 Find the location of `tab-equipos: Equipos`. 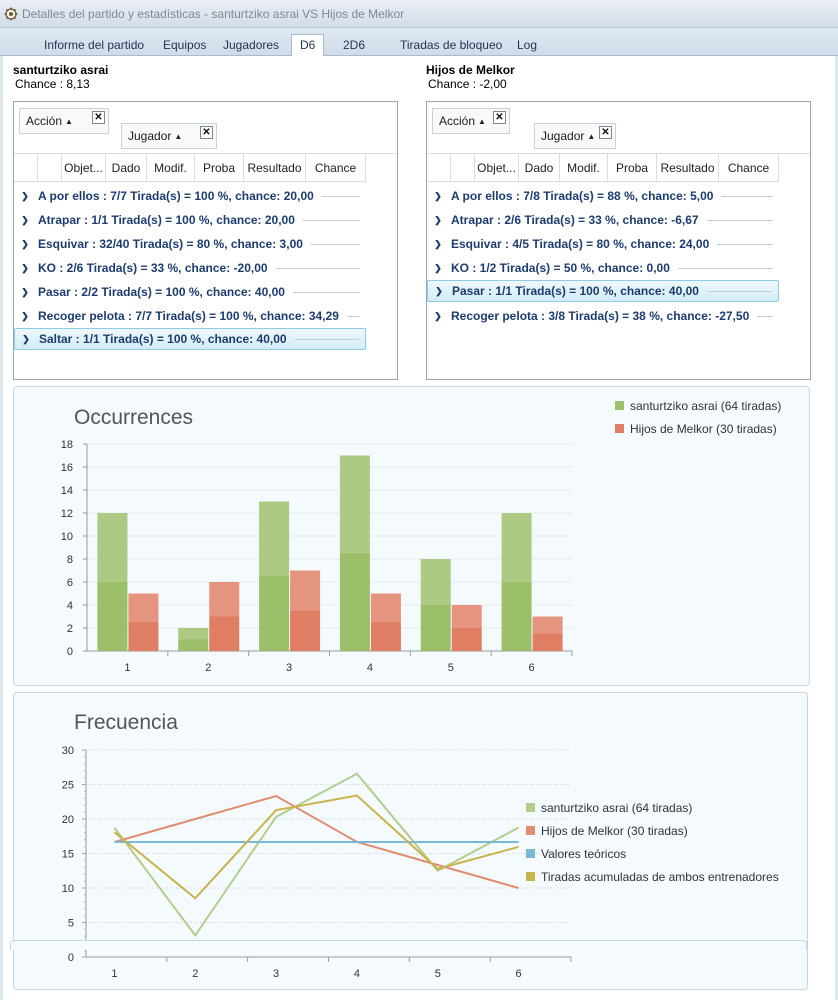

tab-equipos: Equipos is located at coordinates (185, 45).